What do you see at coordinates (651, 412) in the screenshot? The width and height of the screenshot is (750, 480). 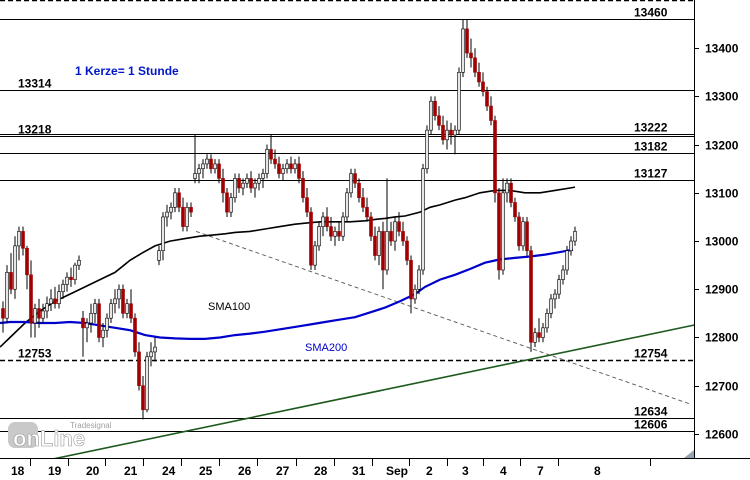 I see `level-label: 12634` at bounding box center [651, 412].